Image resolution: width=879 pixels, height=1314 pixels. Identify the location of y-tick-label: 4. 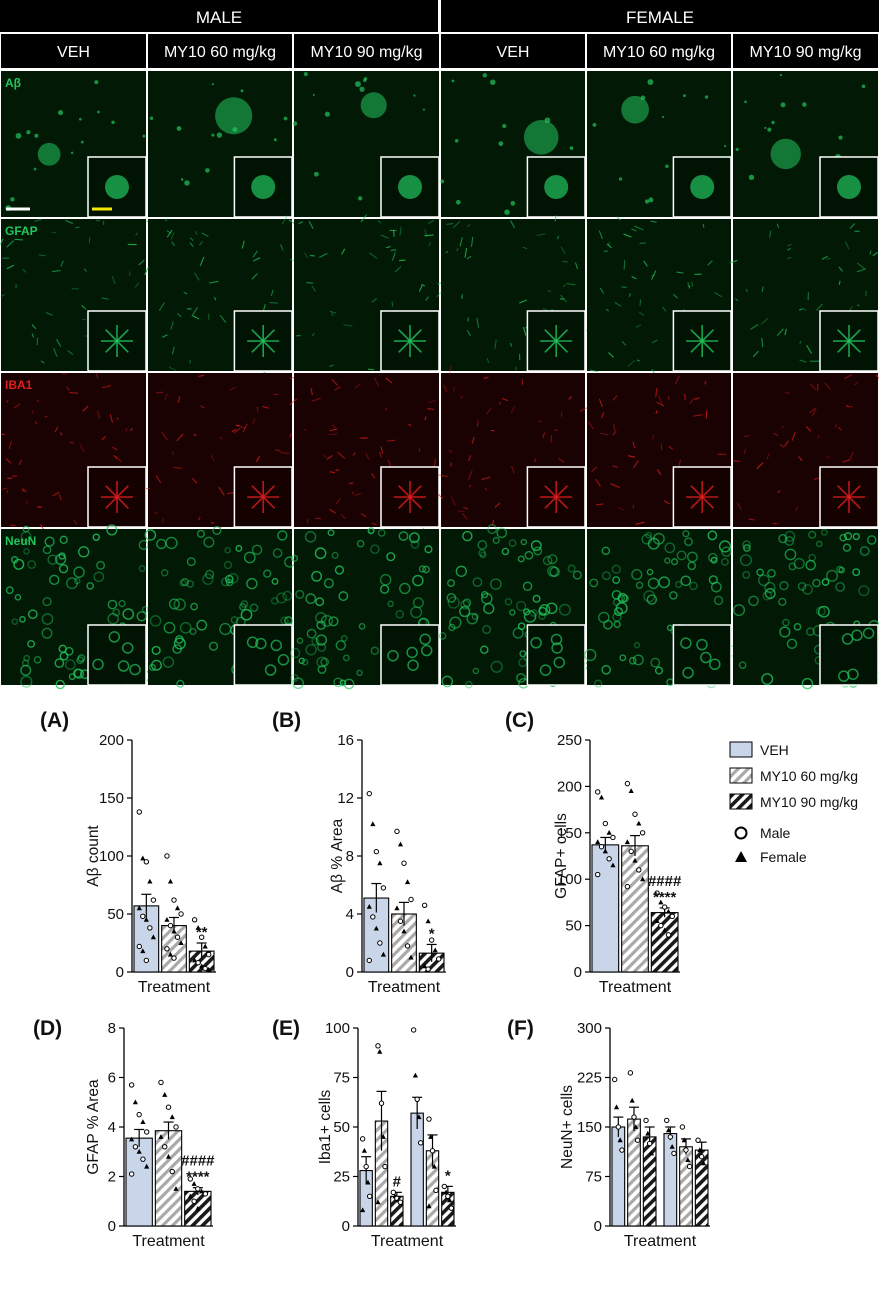
(350, 914).